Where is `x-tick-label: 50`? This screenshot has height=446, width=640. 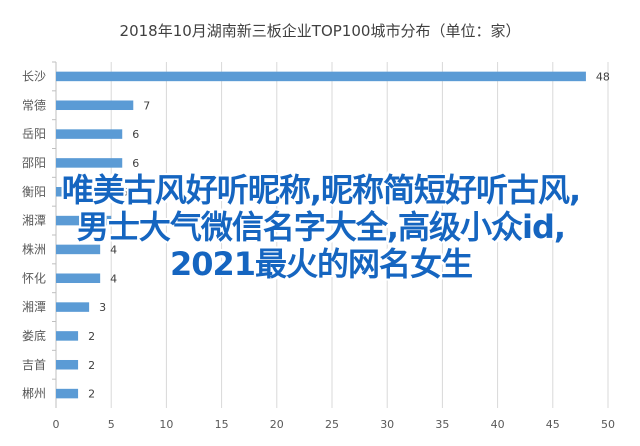
x-tick-label: 50 is located at coordinates (608, 424).